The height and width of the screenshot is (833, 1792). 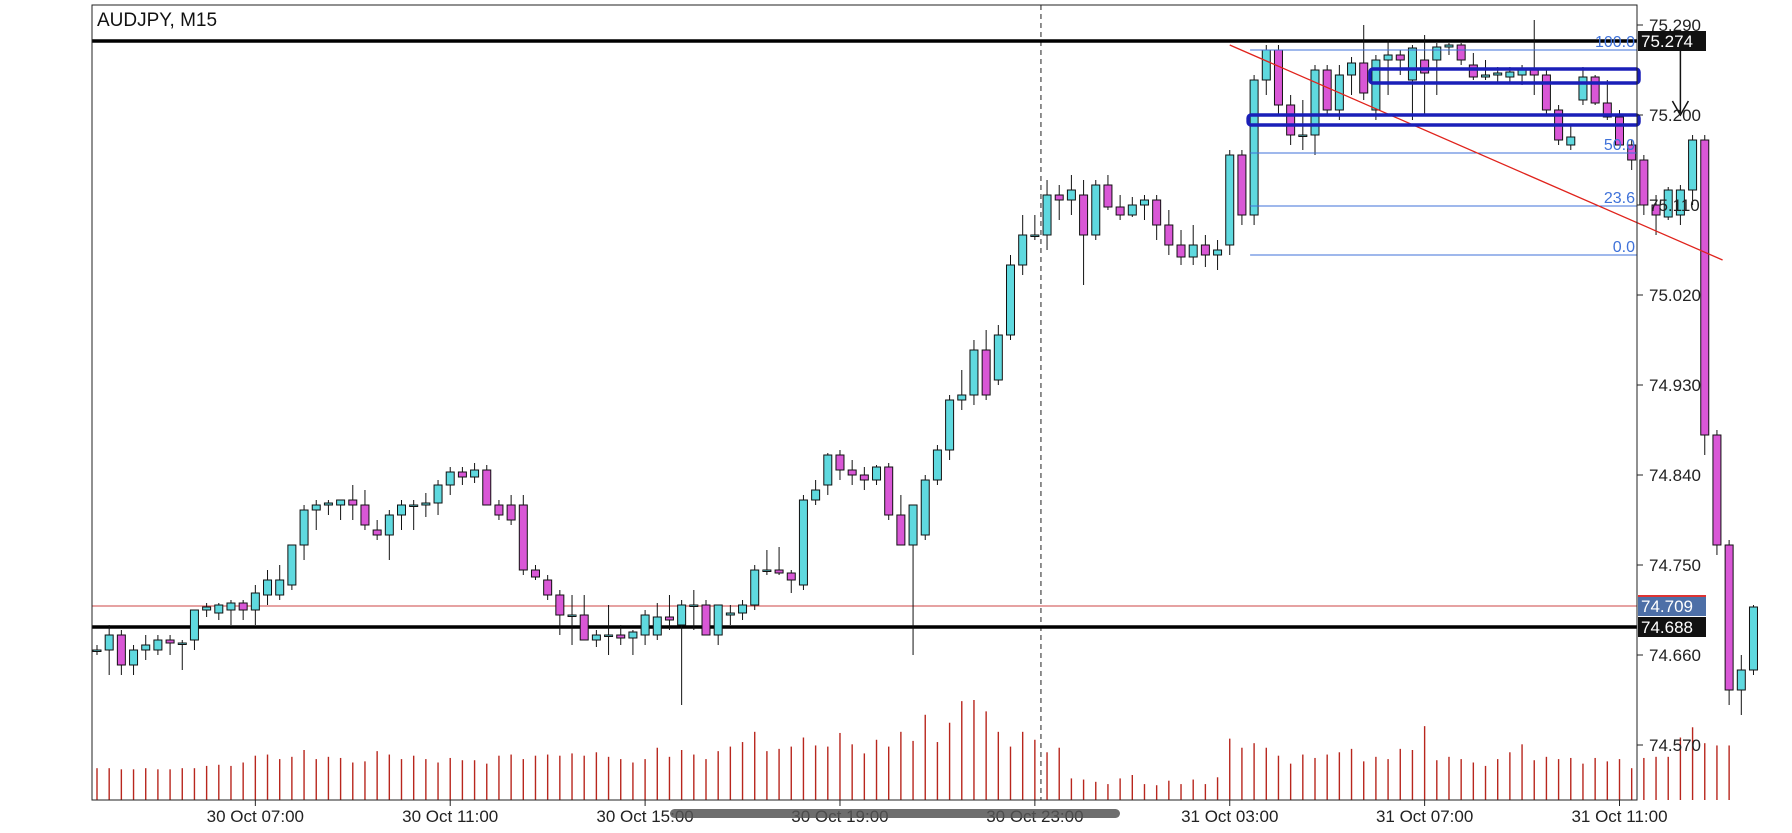 What do you see at coordinates (1667, 627) in the screenshot?
I see `price-label: 74.688` at bounding box center [1667, 627].